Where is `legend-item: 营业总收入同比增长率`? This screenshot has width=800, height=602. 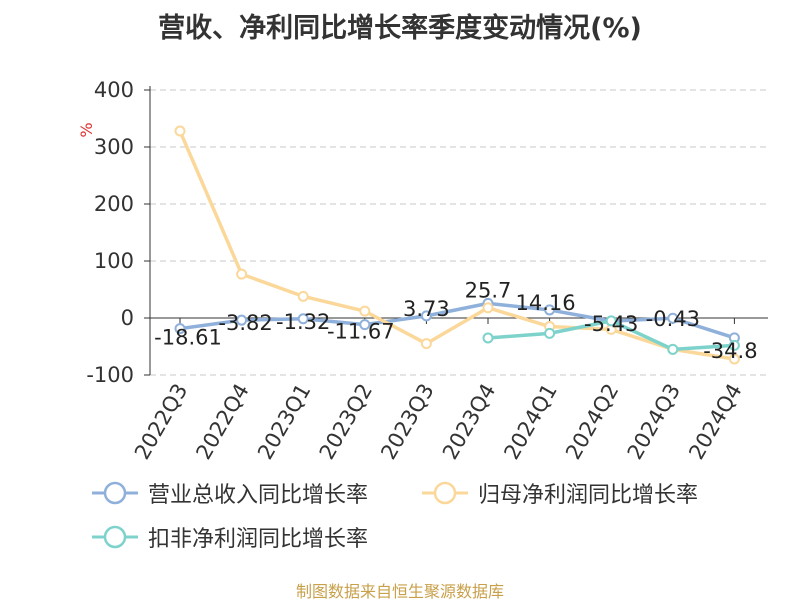 legend-item: 营业总收入同比增长率 is located at coordinates (229, 493).